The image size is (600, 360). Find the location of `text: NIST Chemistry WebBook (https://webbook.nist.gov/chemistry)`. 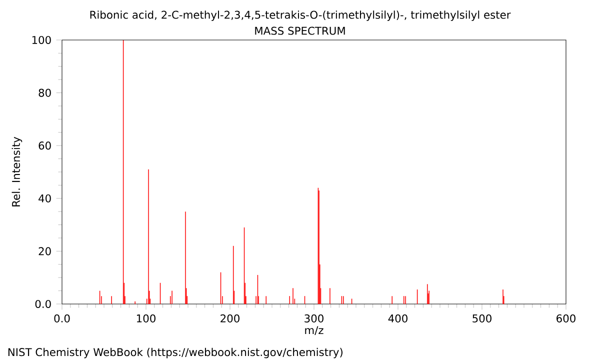

text: NIST Chemistry WebBook (https://webbook.nist.gov/chemistry) is located at coordinates (175, 353).